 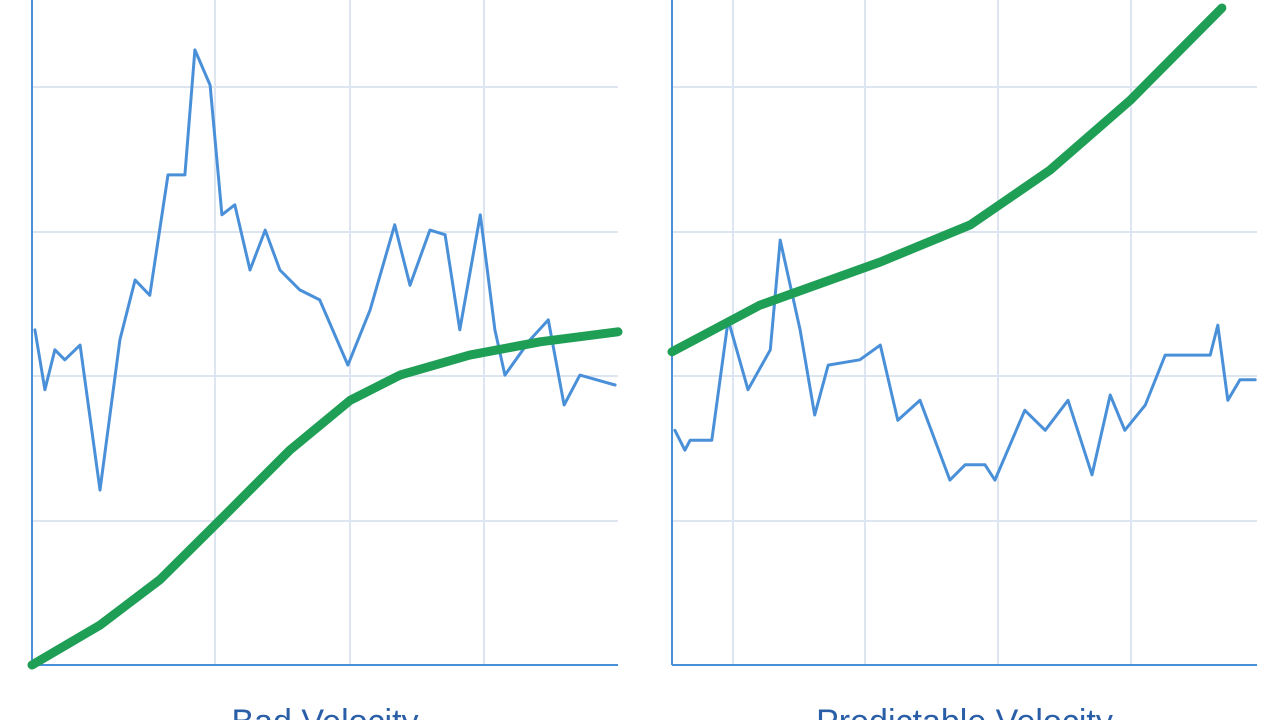 What do you see at coordinates (324, 711) in the screenshot?
I see `chart-title: Bad Velocity` at bounding box center [324, 711].